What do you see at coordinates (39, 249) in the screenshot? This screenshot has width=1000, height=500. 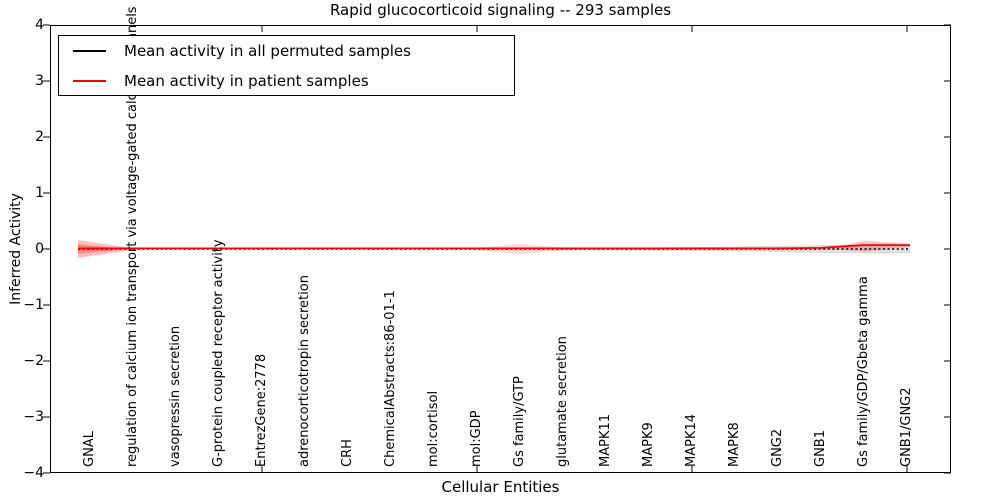 I see `y-tick-label: 0` at bounding box center [39, 249].